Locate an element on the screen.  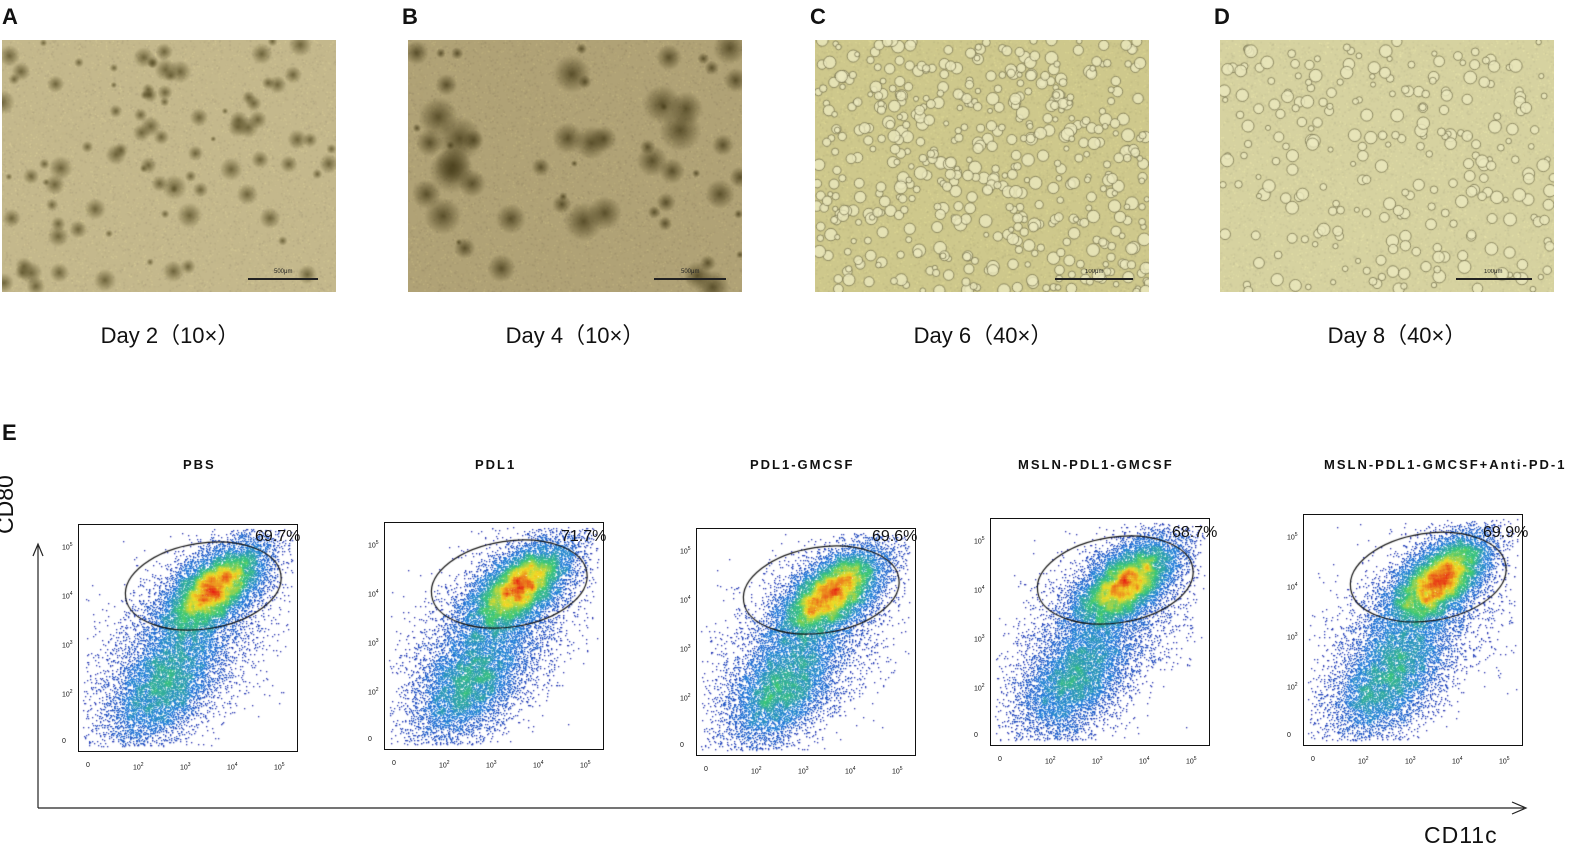
micrograph-day8: 100μm is located at coordinates (1387, 166).